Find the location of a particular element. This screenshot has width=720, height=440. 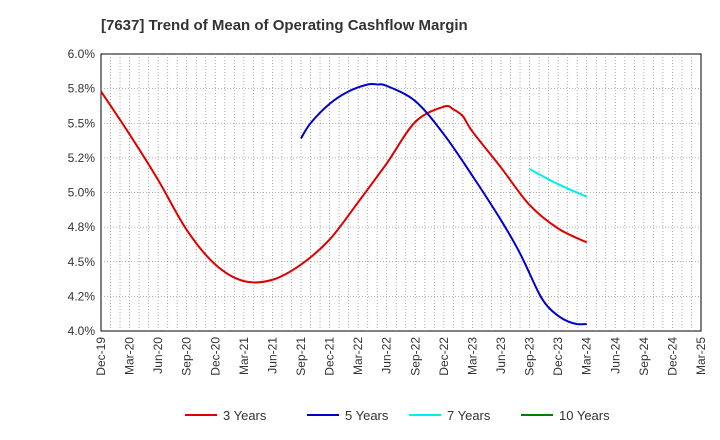

y-tick-label: 4.5% is located at coordinates (82, 262).